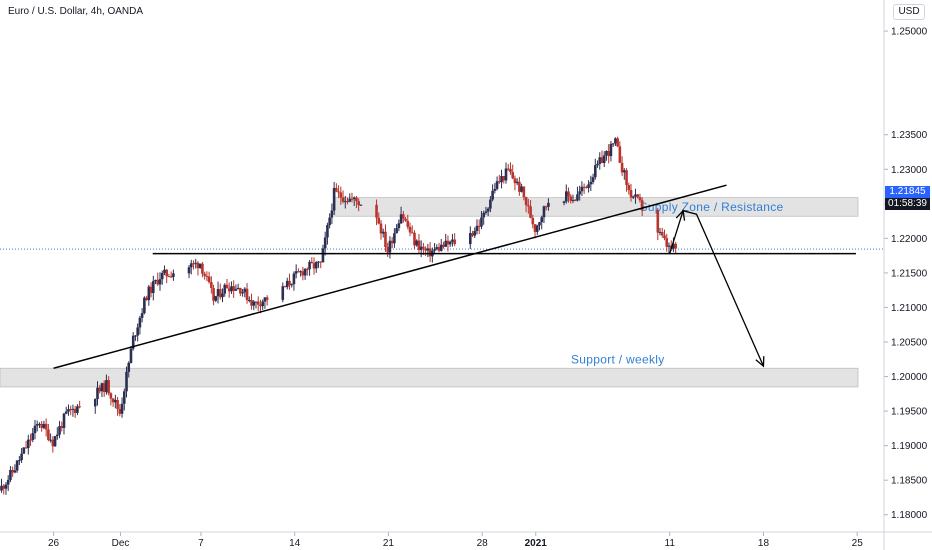 Image resolution: width=932 pixels, height=550 pixels. I want to click on price-tick-label: 1.19500, so click(909, 412).